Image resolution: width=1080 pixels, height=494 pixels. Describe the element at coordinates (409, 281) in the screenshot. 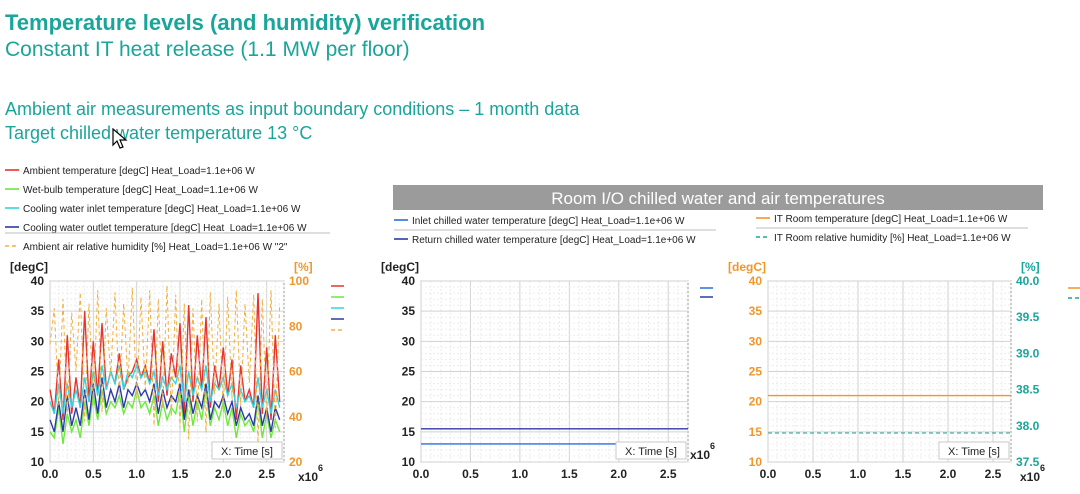

I see `chart2-y-tick-label: 40` at that location.